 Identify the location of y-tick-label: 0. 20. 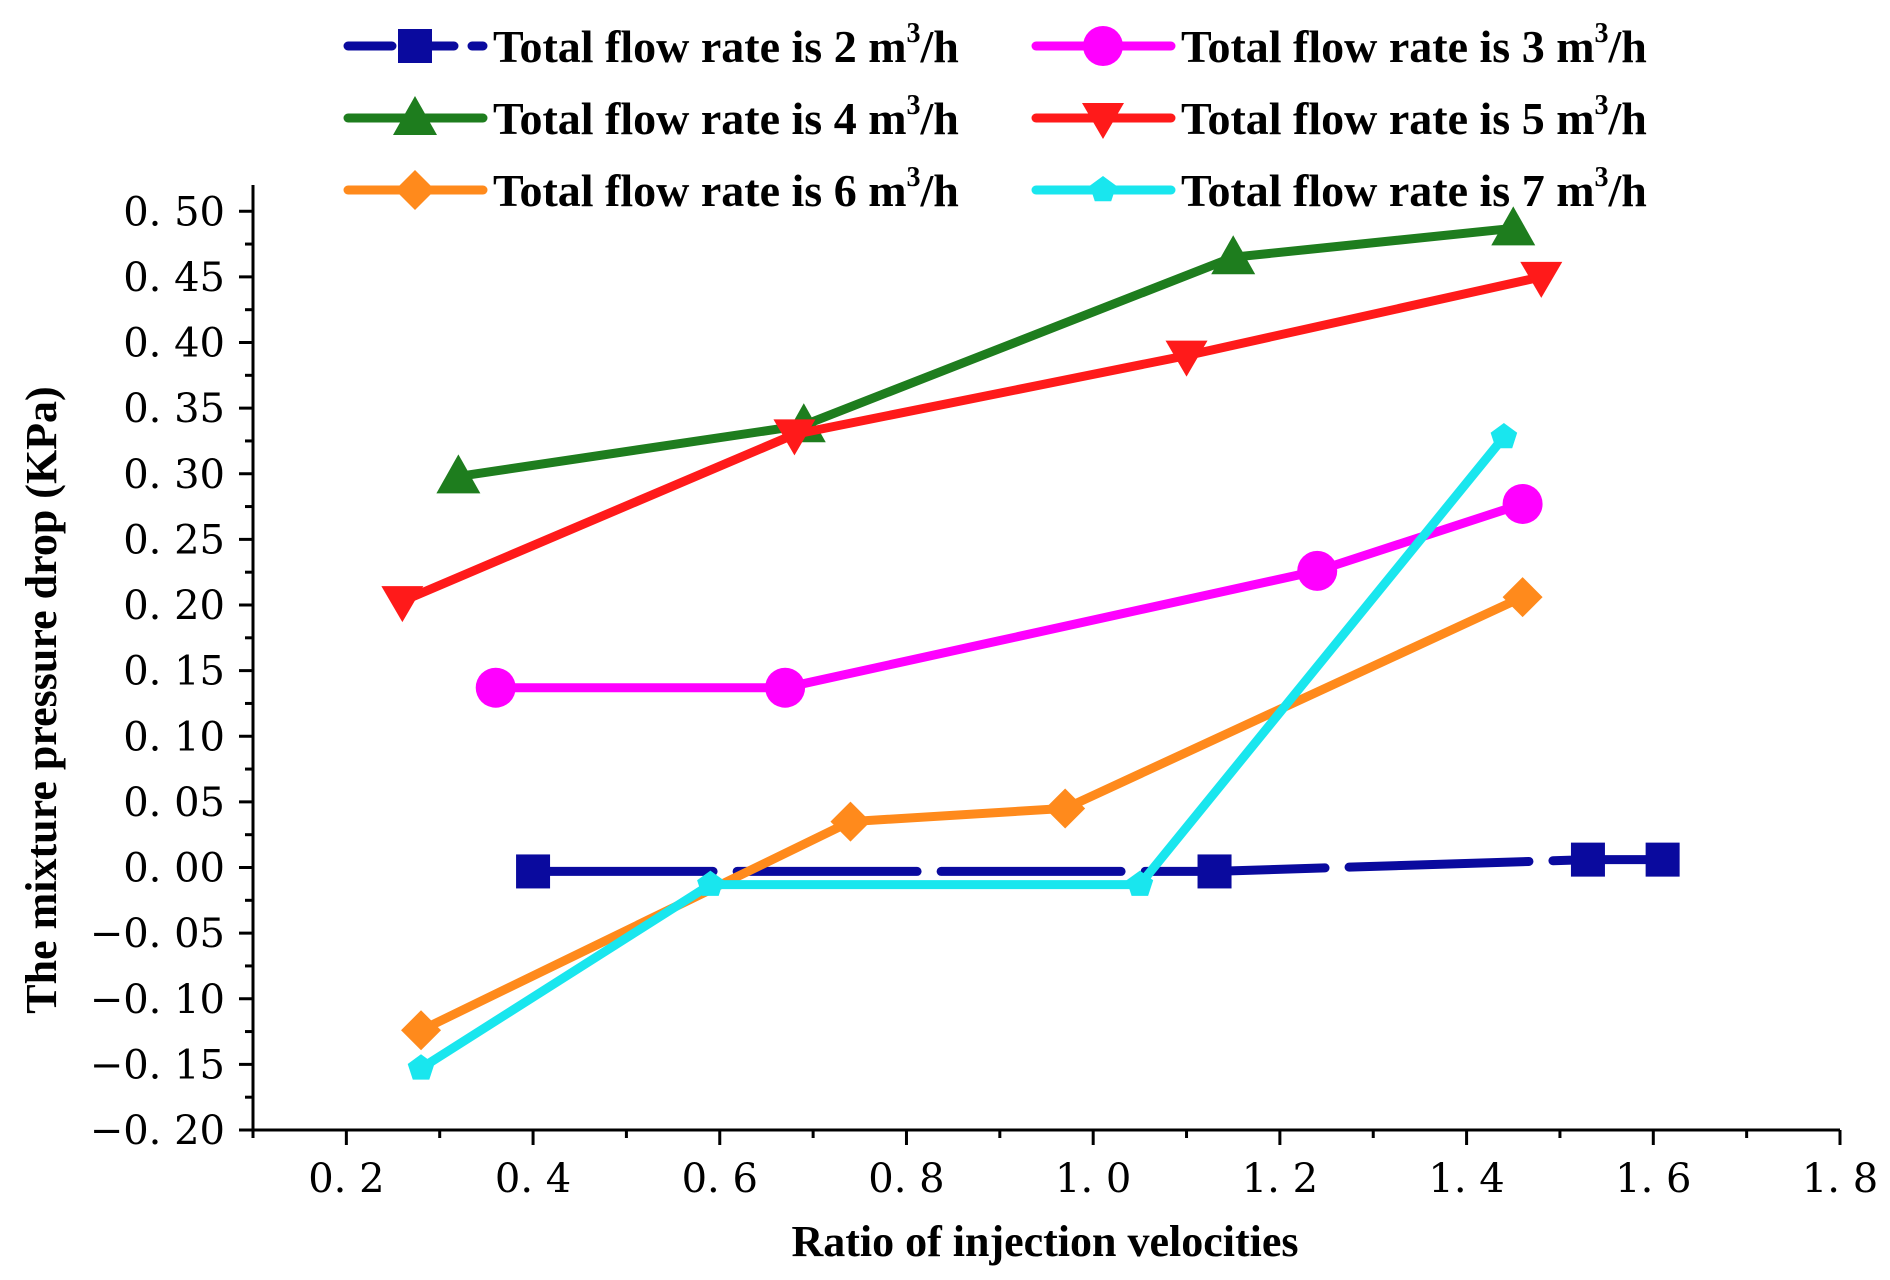
(174, 606).